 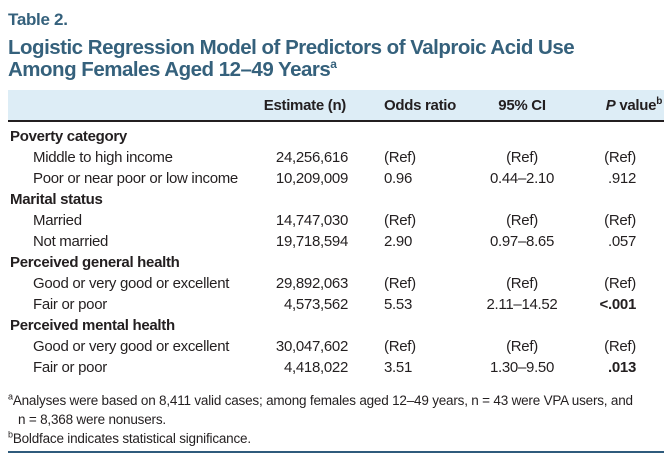 What do you see at coordinates (10, 396) in the screenshot?
I see `footnote-a-superscript: a` at bounding box center [10, 396].